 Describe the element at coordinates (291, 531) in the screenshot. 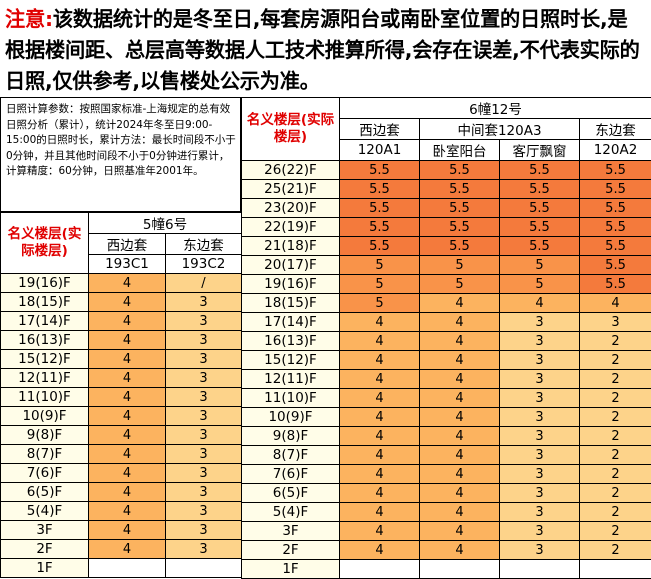

I see `floor-label: 3F` at that location.